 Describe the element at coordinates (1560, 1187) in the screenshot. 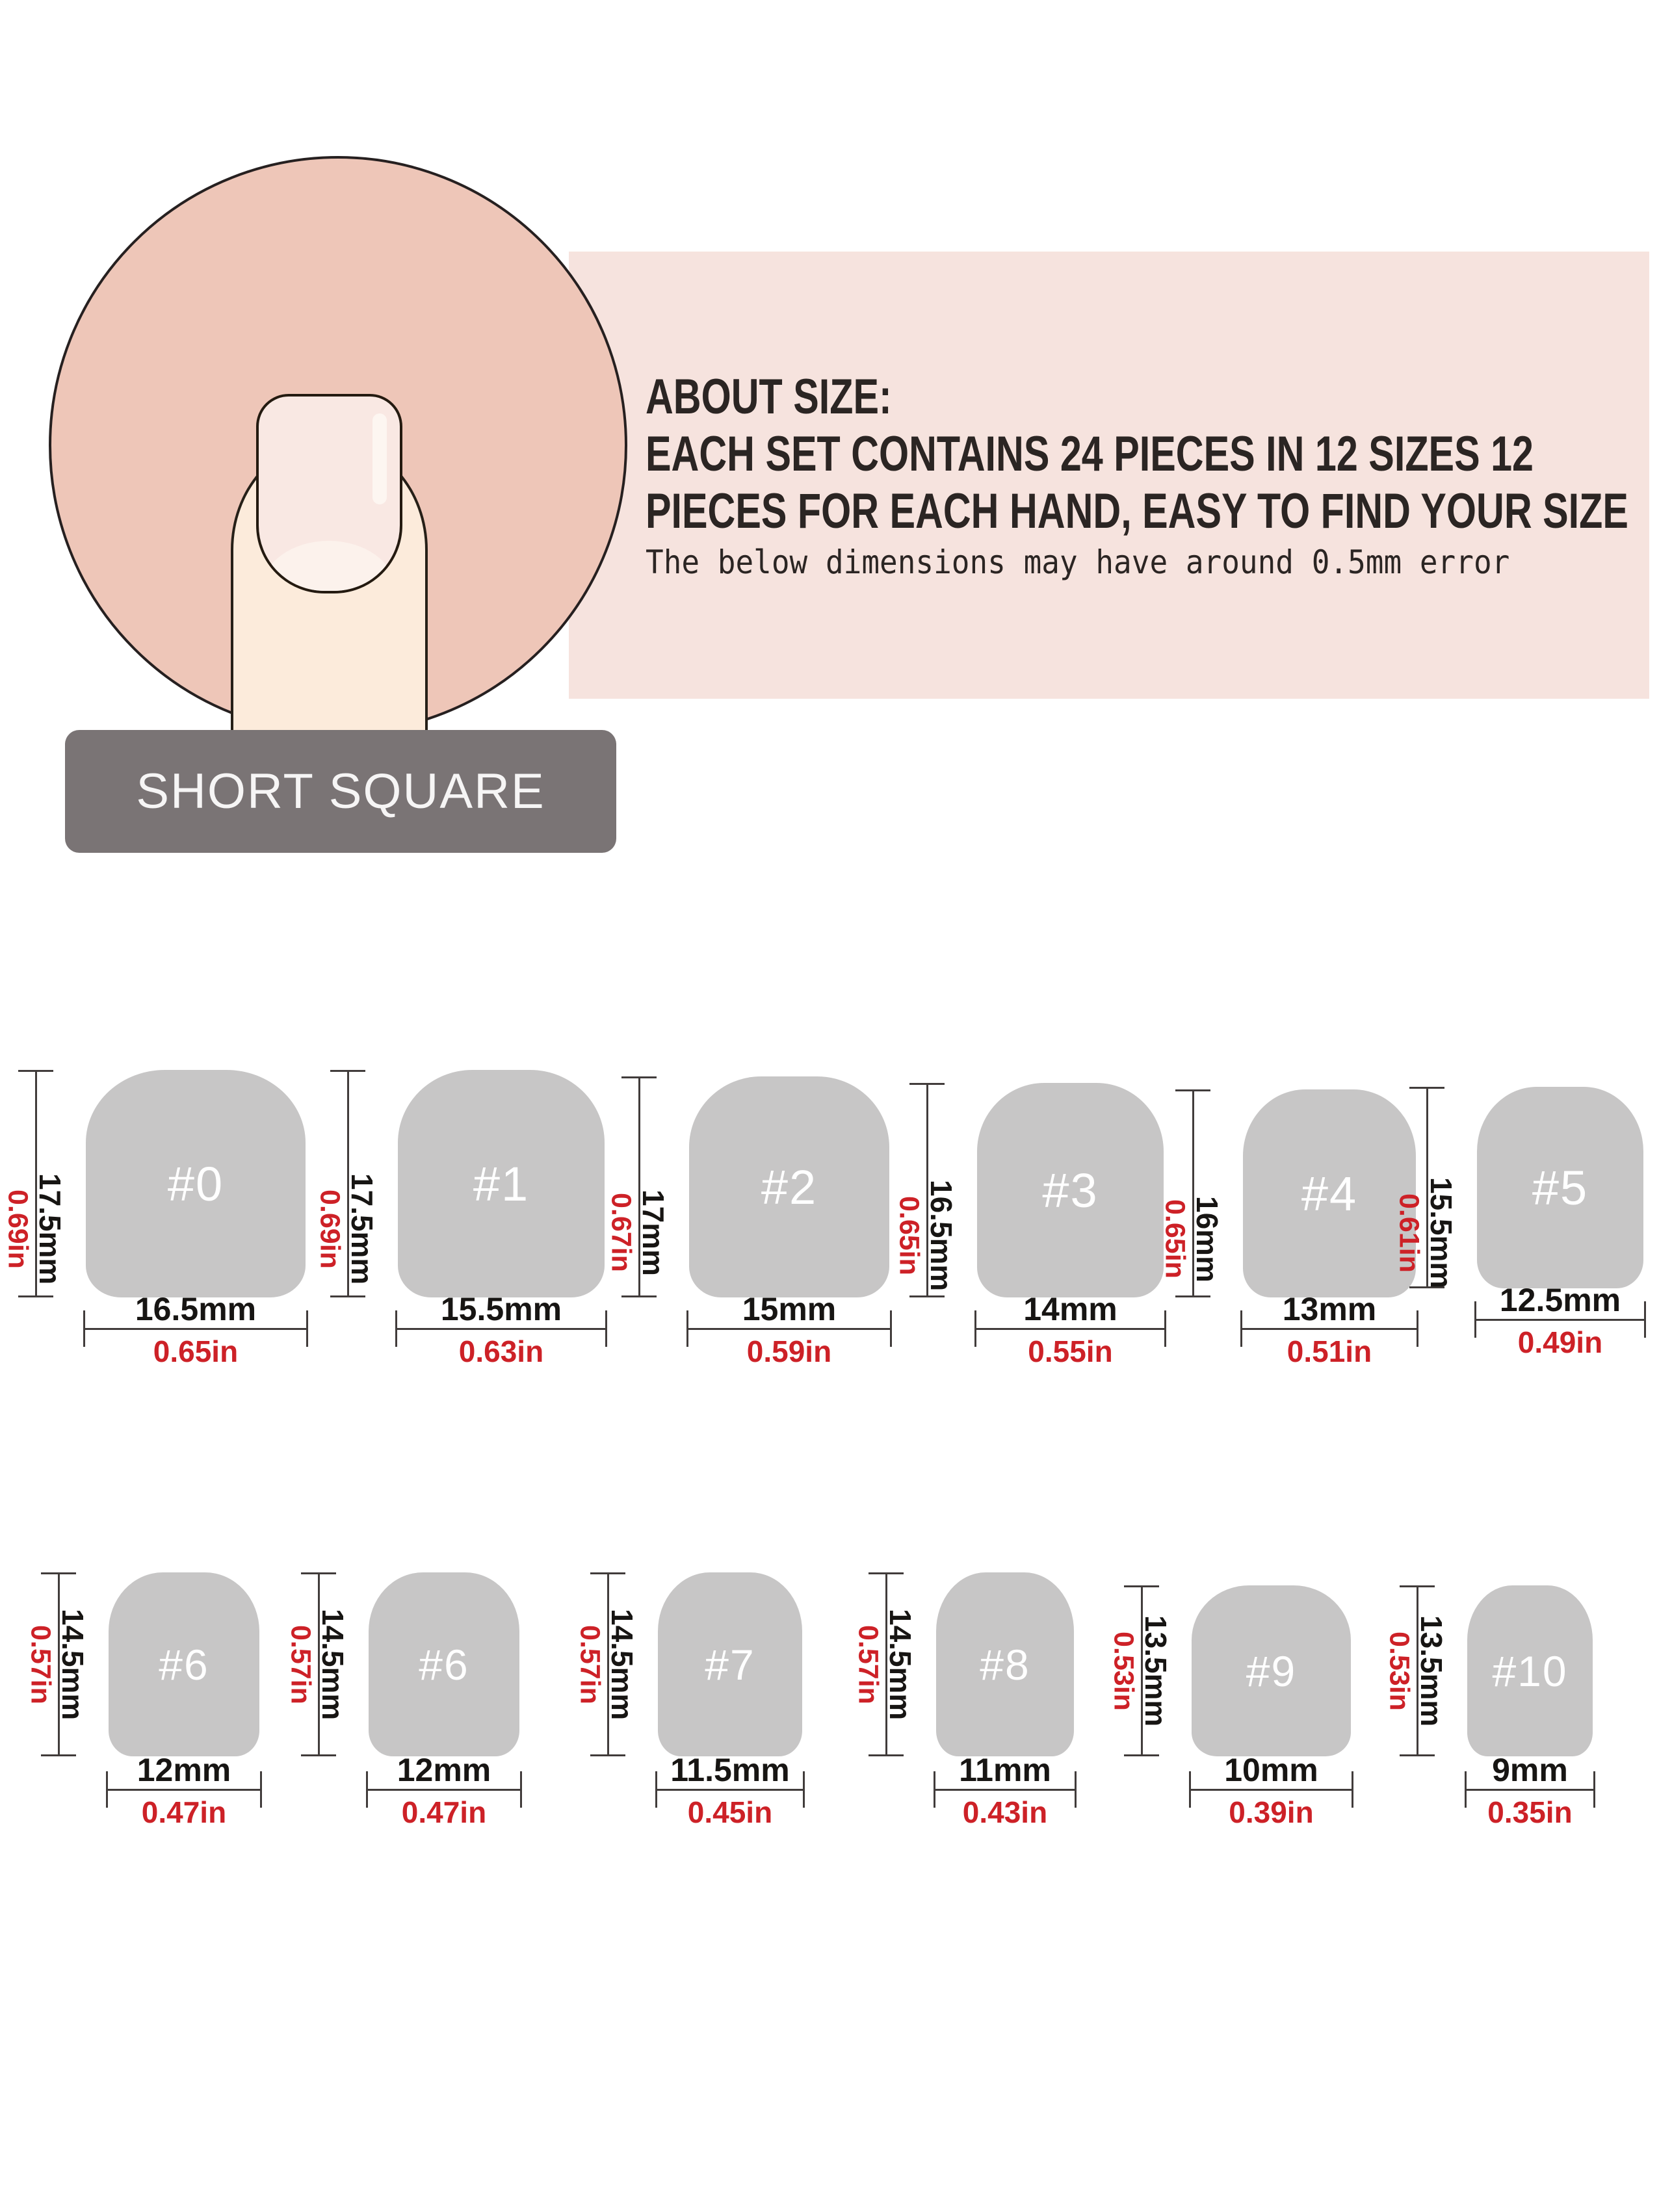

I see `nail-number: #5` at that location.